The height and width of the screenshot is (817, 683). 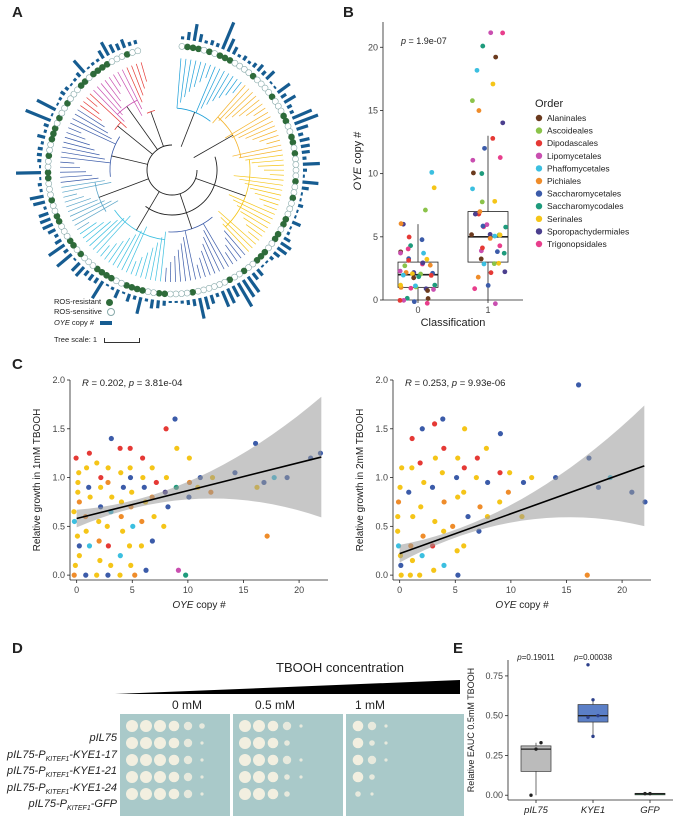 What do you see at coordinates (535, 657) in the screenshot?
I see `p-value-label: p=0.19011` at bounding box center [535, 657].